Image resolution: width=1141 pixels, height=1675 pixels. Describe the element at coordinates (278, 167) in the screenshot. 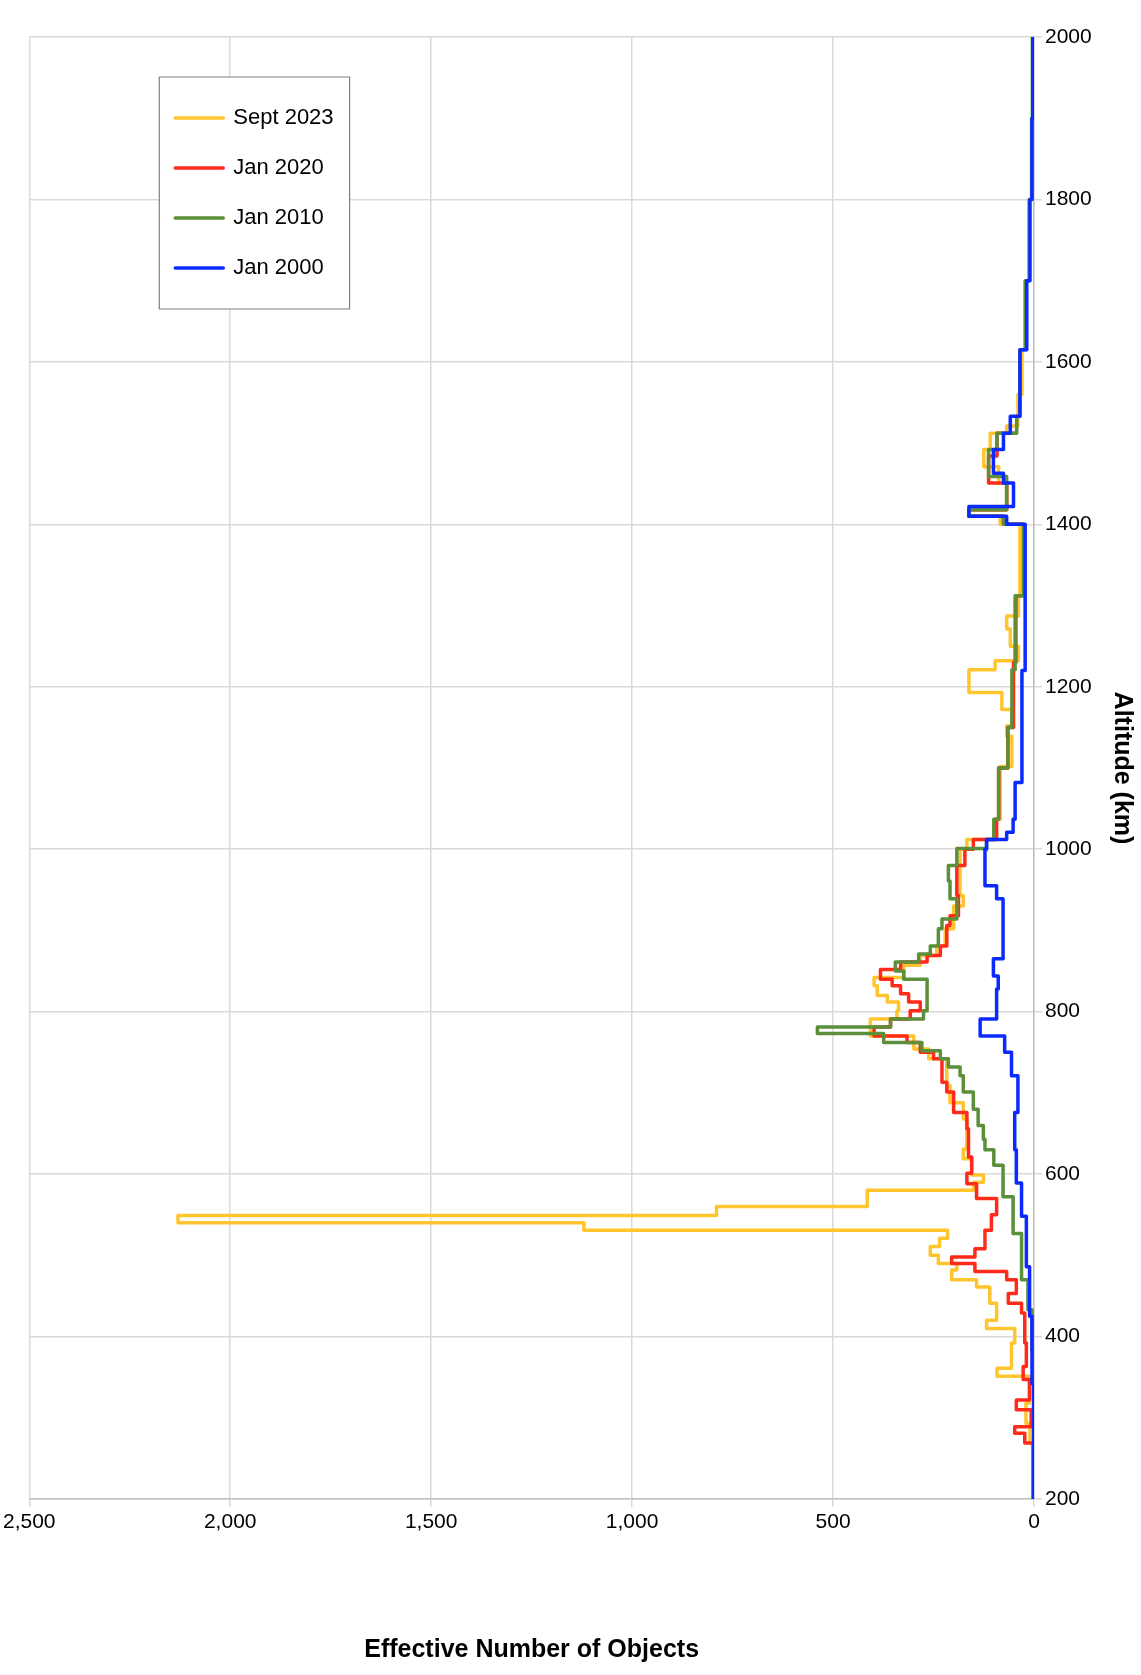

I see `legend-label: Jan 2020` at that location.